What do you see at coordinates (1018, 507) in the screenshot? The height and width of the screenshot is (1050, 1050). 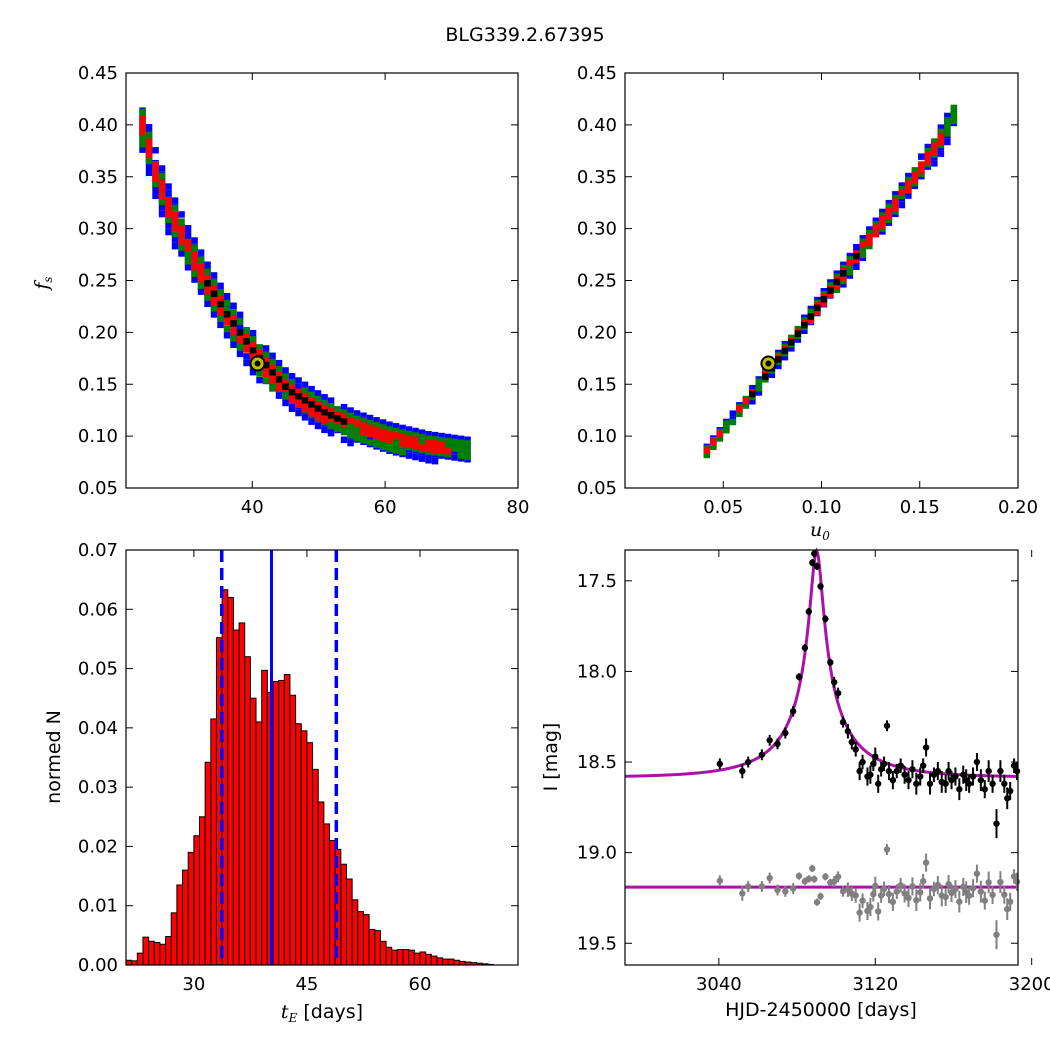 I see `x-tick-label: 0.20` at bounding box center [1018, 507].